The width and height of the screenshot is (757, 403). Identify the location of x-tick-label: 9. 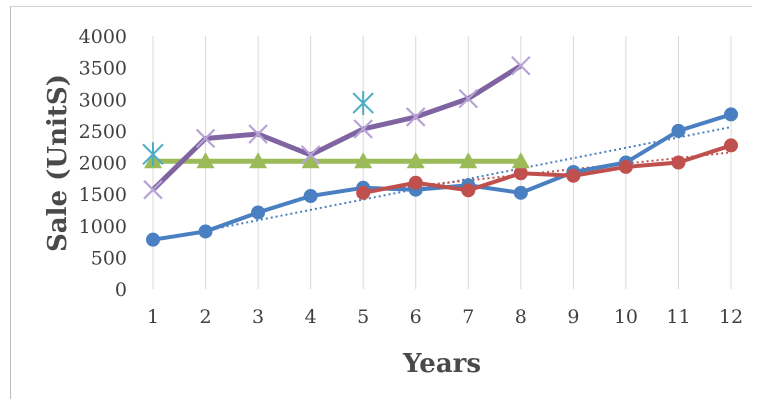
(573, 317).